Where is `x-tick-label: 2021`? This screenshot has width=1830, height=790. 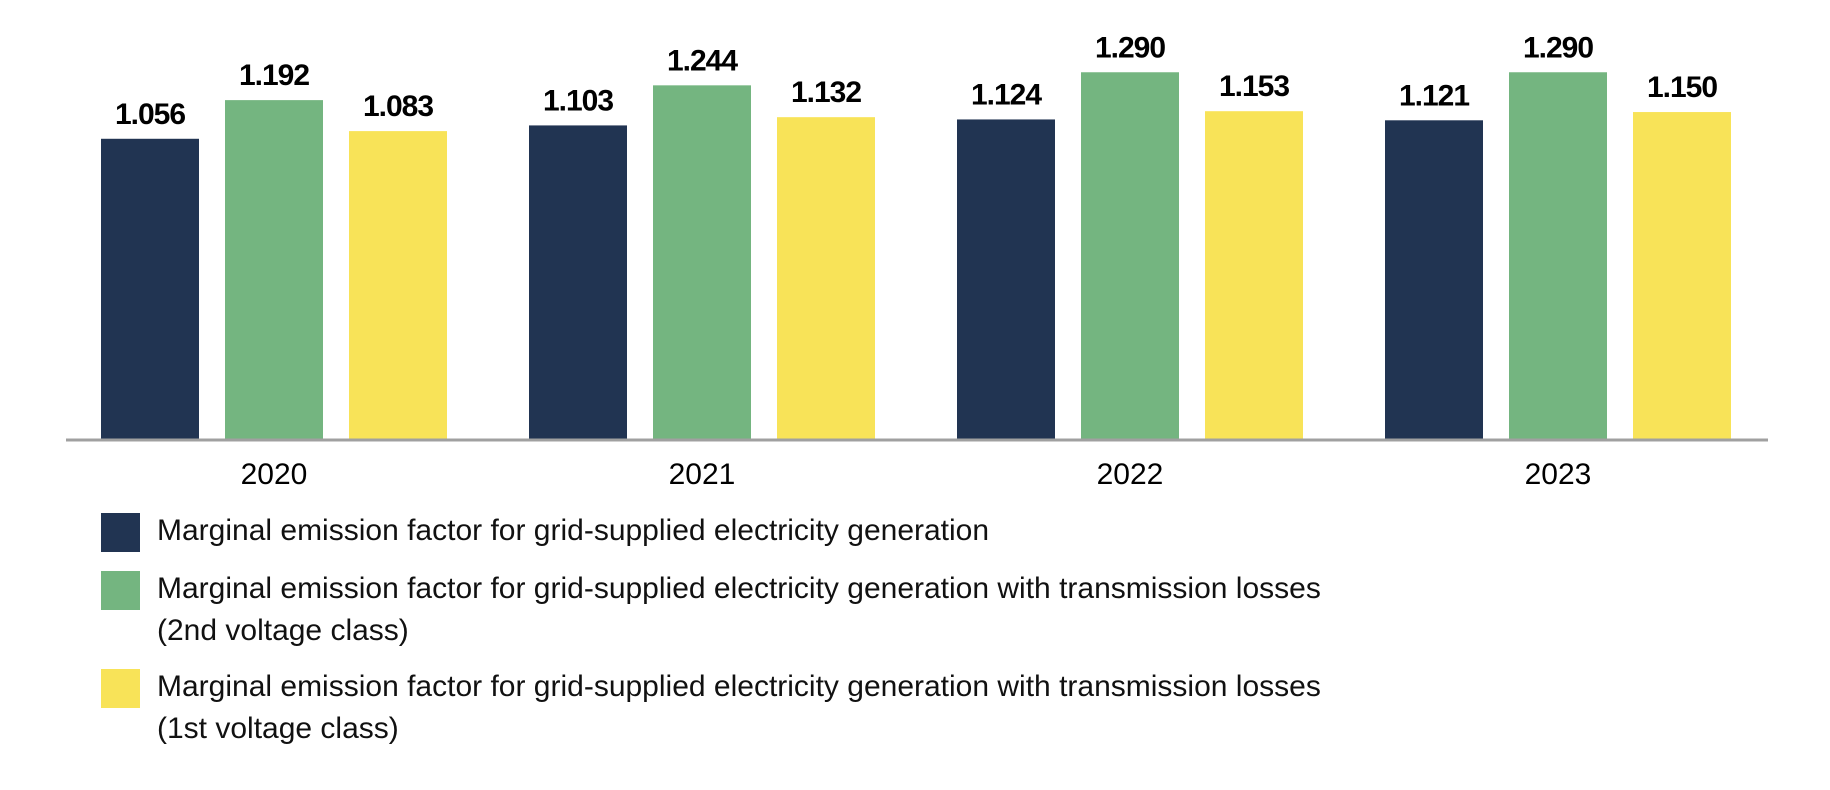
x-tick-label: 2021 is located at coordinates (702, 474).